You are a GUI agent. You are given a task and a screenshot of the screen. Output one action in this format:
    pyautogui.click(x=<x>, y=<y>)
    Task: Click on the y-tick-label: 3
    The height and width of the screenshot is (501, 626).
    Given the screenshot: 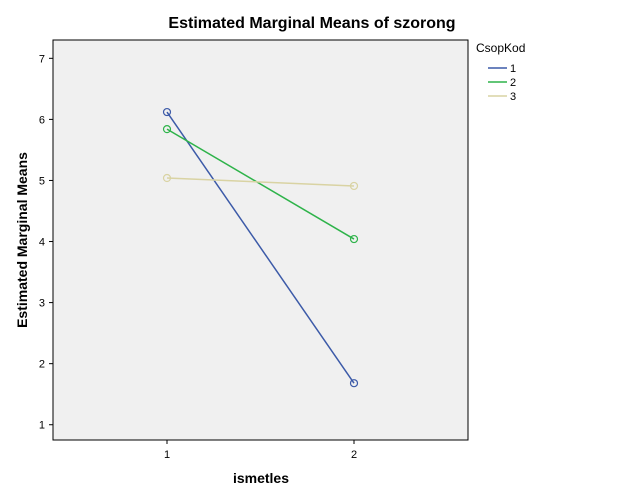 What is the action you would take?
    pyautogui.click(x=42, y=304)
    